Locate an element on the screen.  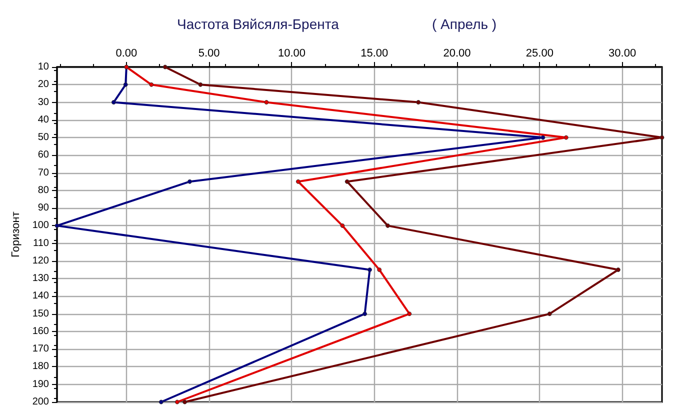
y-tick-label: 110 is located at coordinates (41, 243).